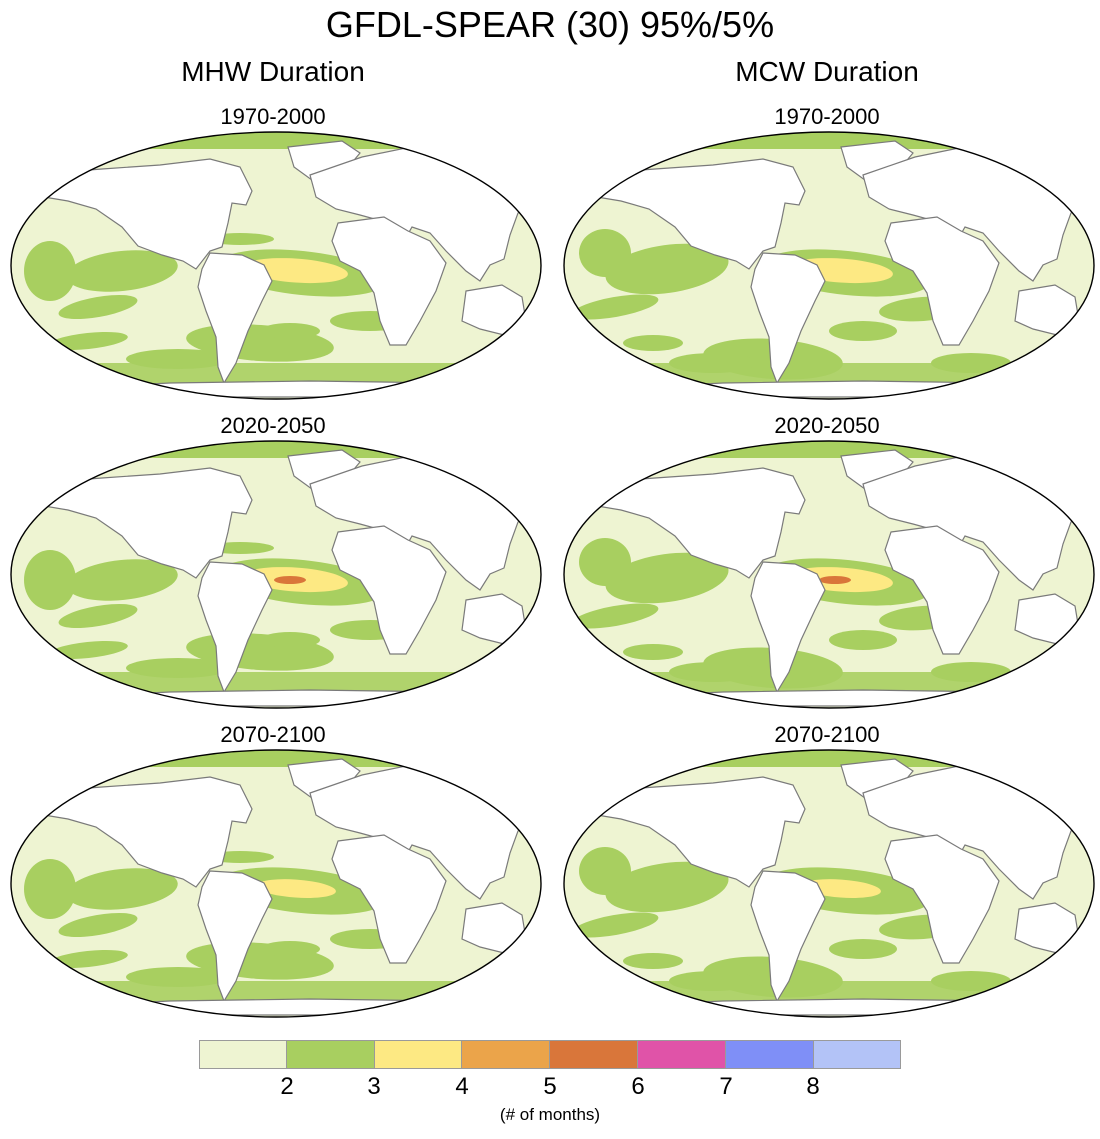 Image resolution: width=1100 pixels, height=1139 pixels. I want to click on panel-title-mcw-2070-2100: 2070-2100, so click(827, 734).